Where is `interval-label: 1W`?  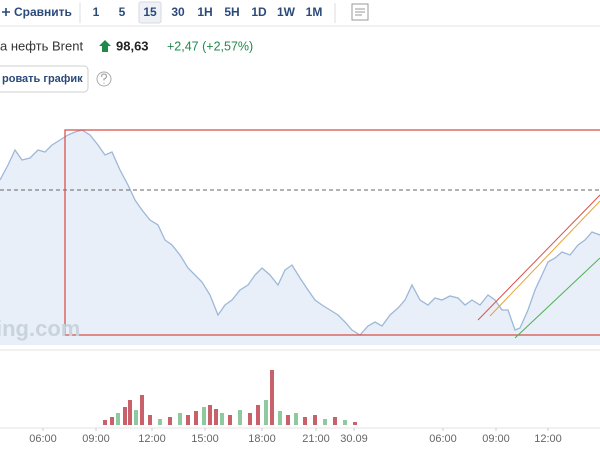 interval-label: 1W is located at coordinates (286, 12).